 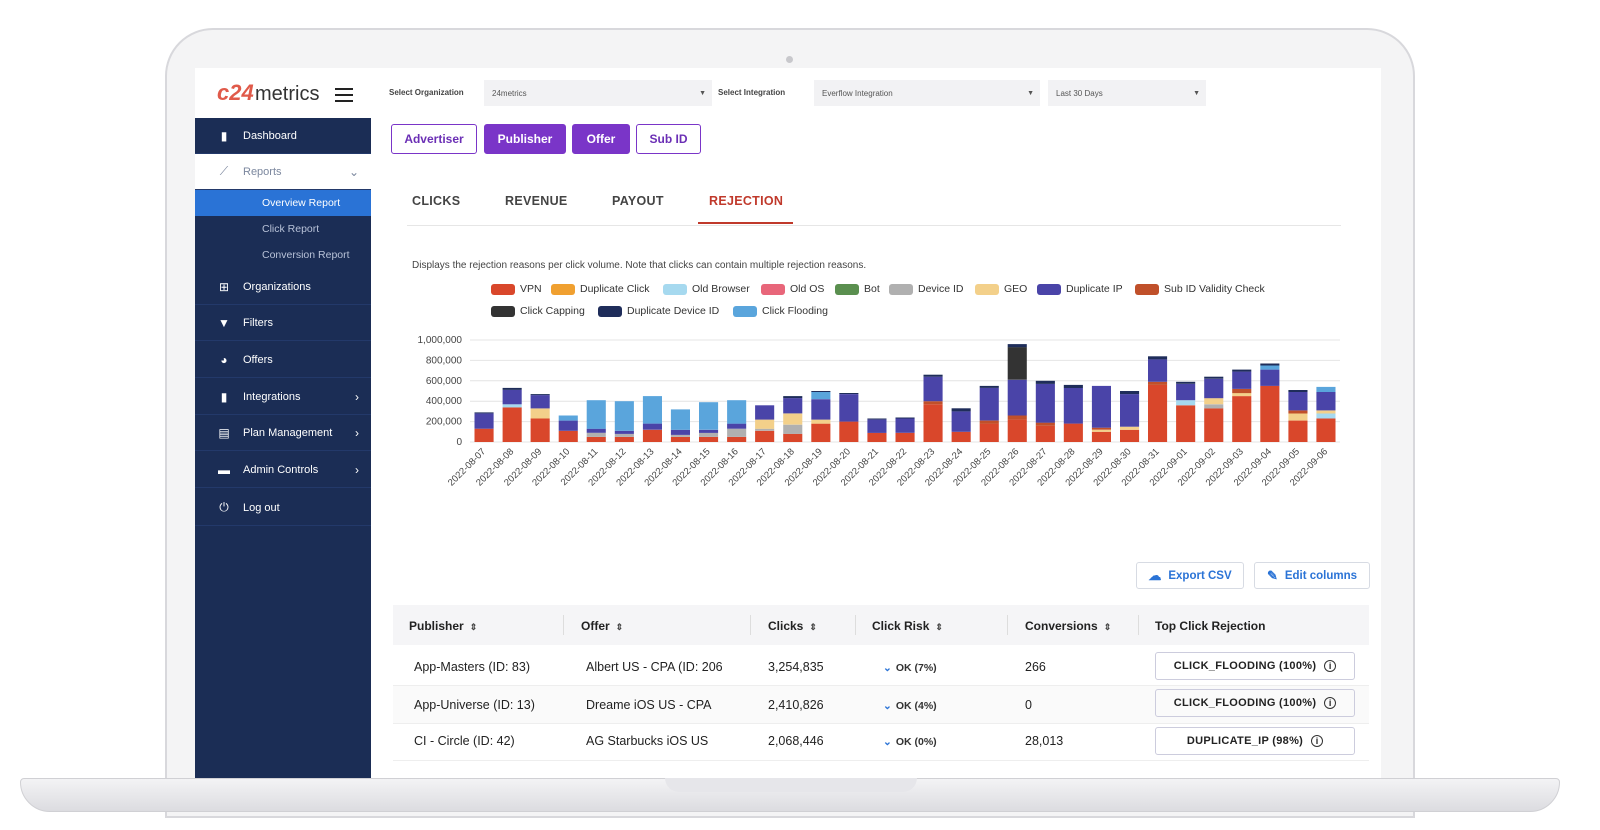 I want to click on y-tick-label: 0, so click(x=459, y=442).